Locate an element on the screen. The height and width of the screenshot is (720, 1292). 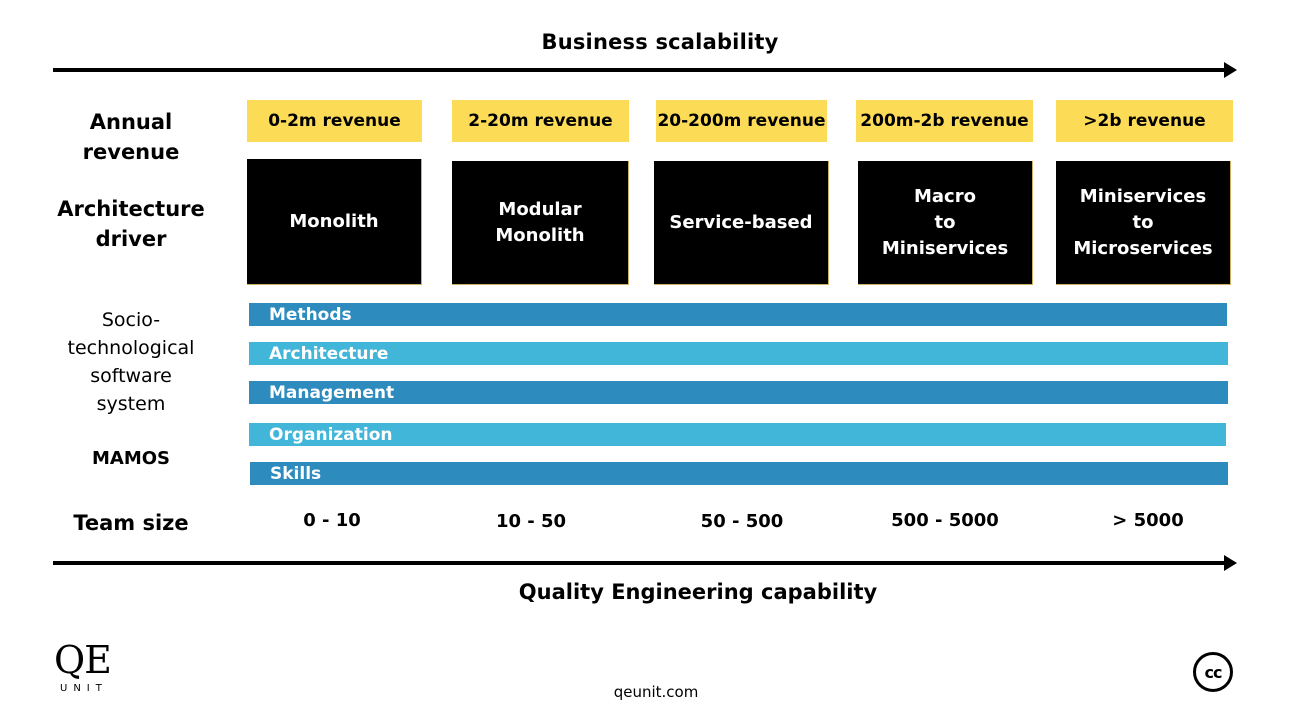
bottom-axis-arrow-line is located at coordinates (639, 563).